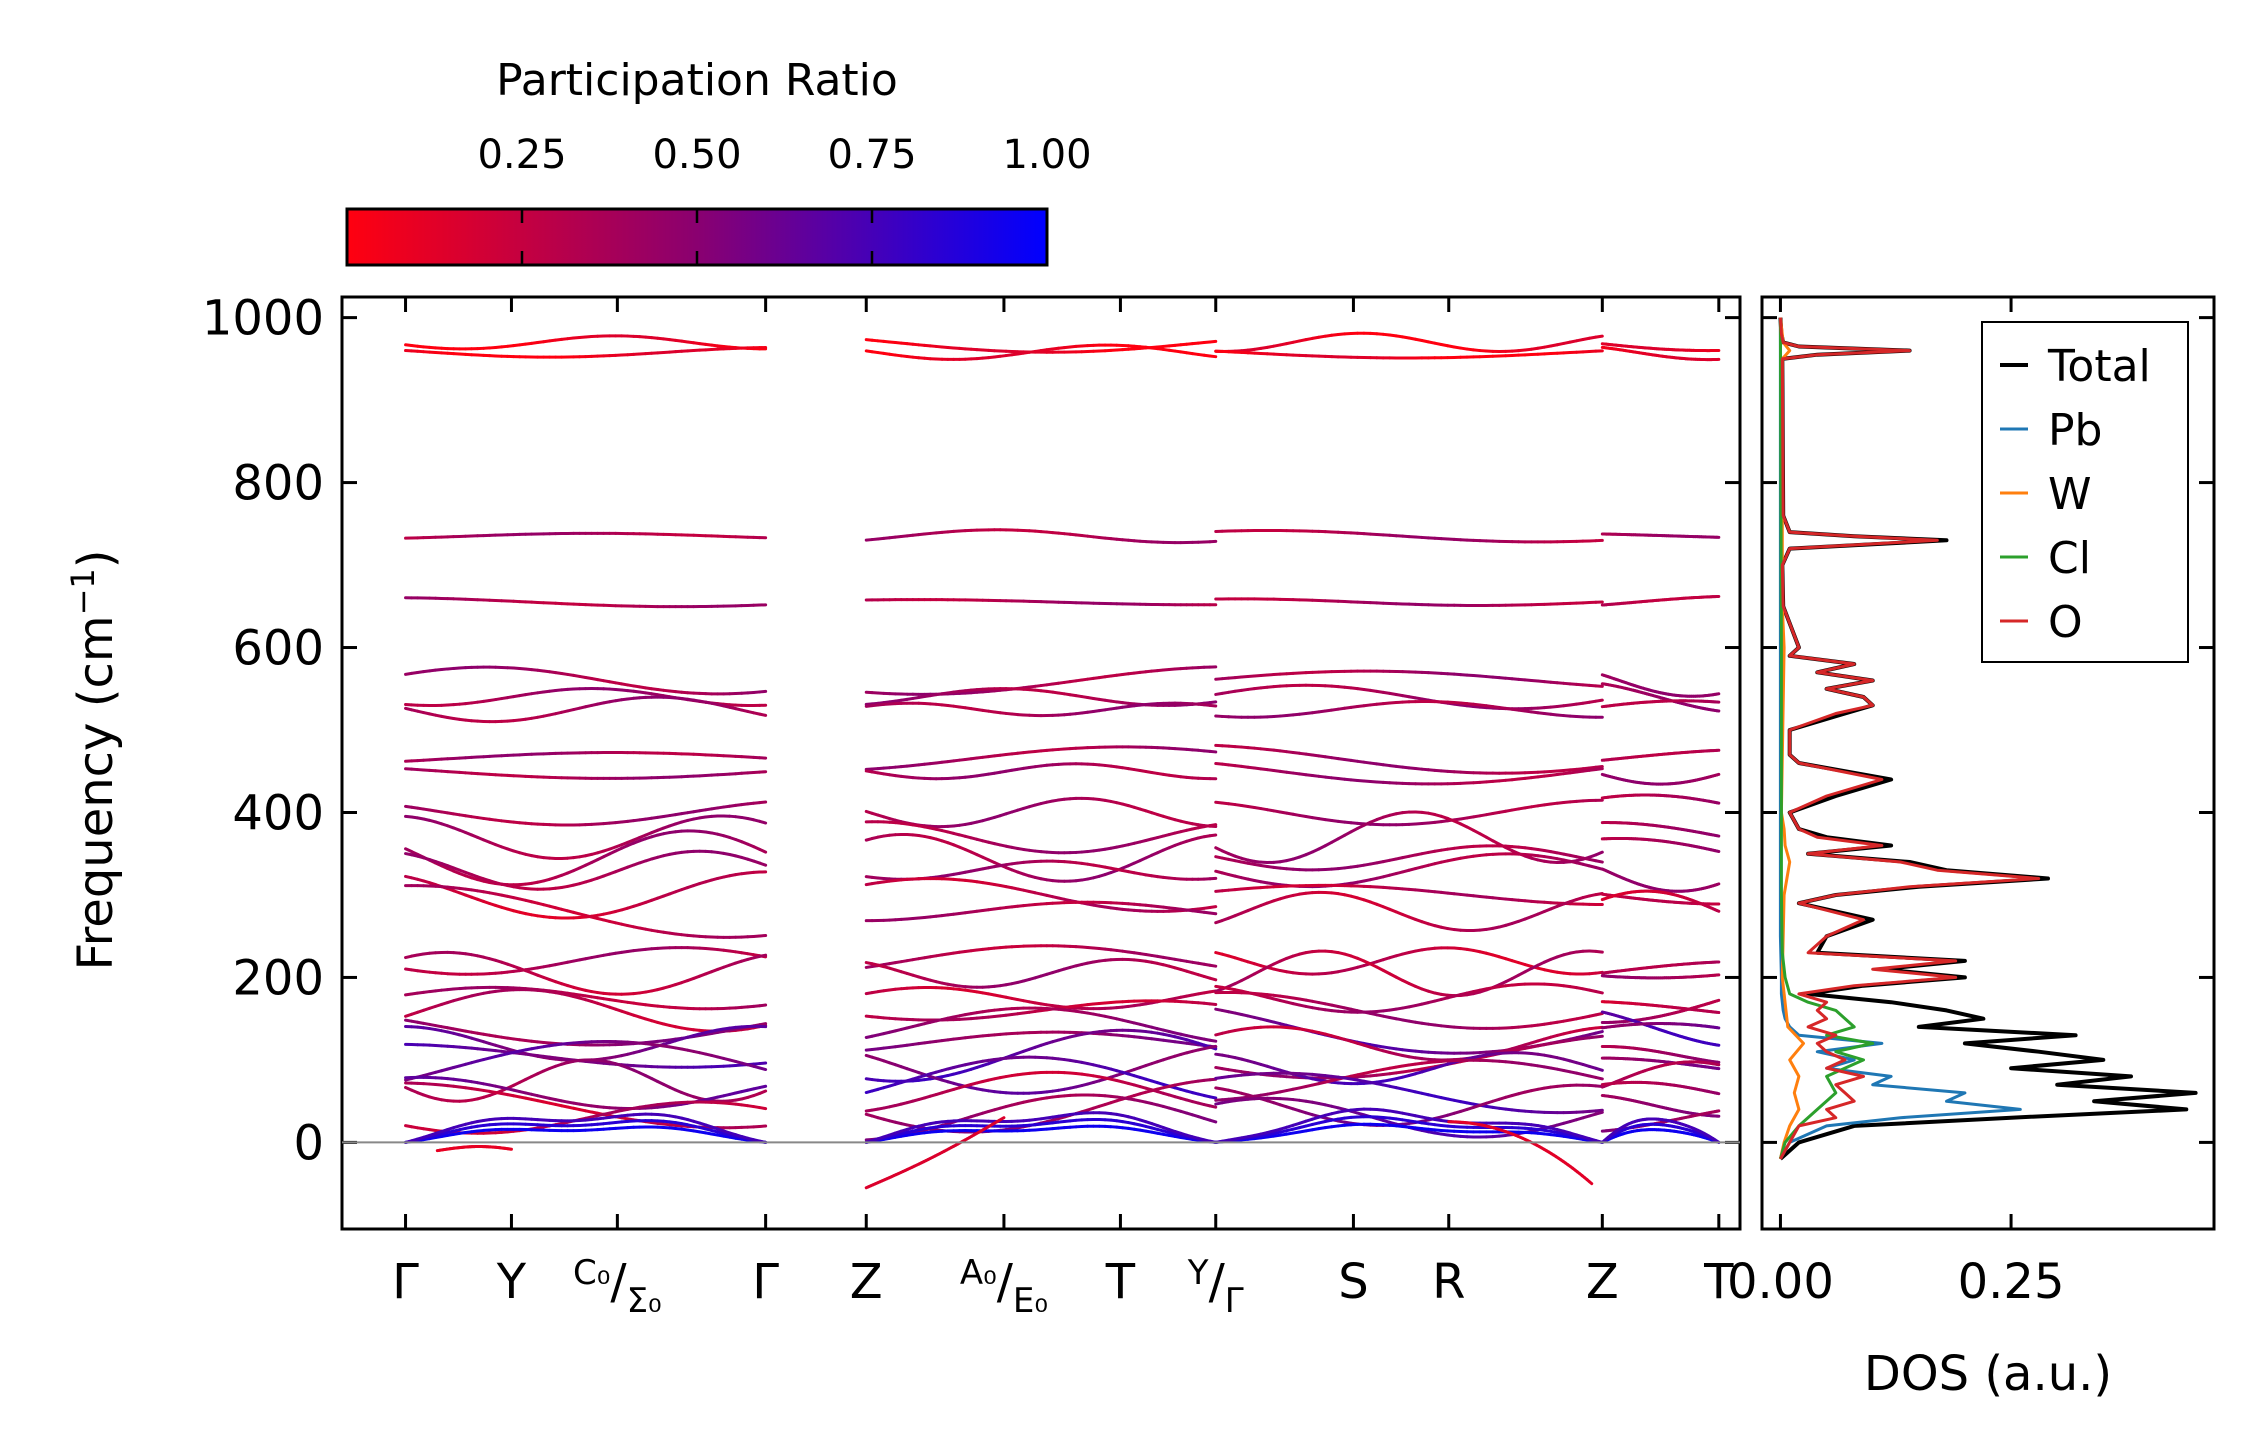  Describe the element at coordinates (871, 155) in the screenshot. I see `colorbar-tick-label: 0.75` at that location.